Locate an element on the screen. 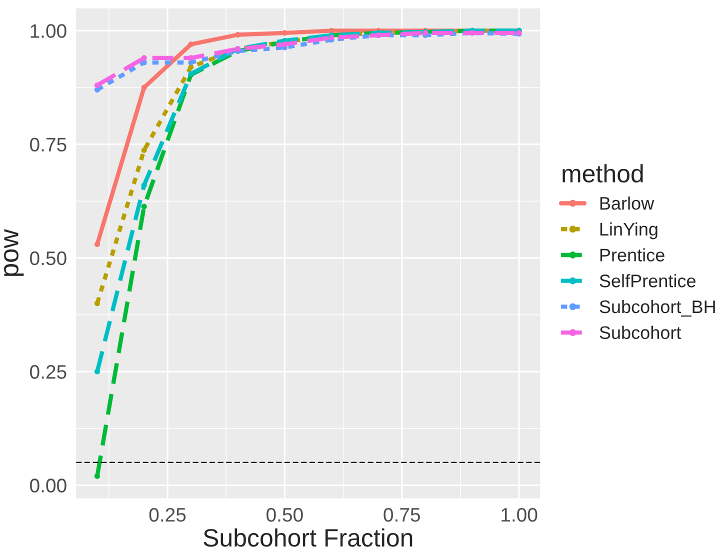  y-tick-label: 0.00 is located at coordinates (48, 485).